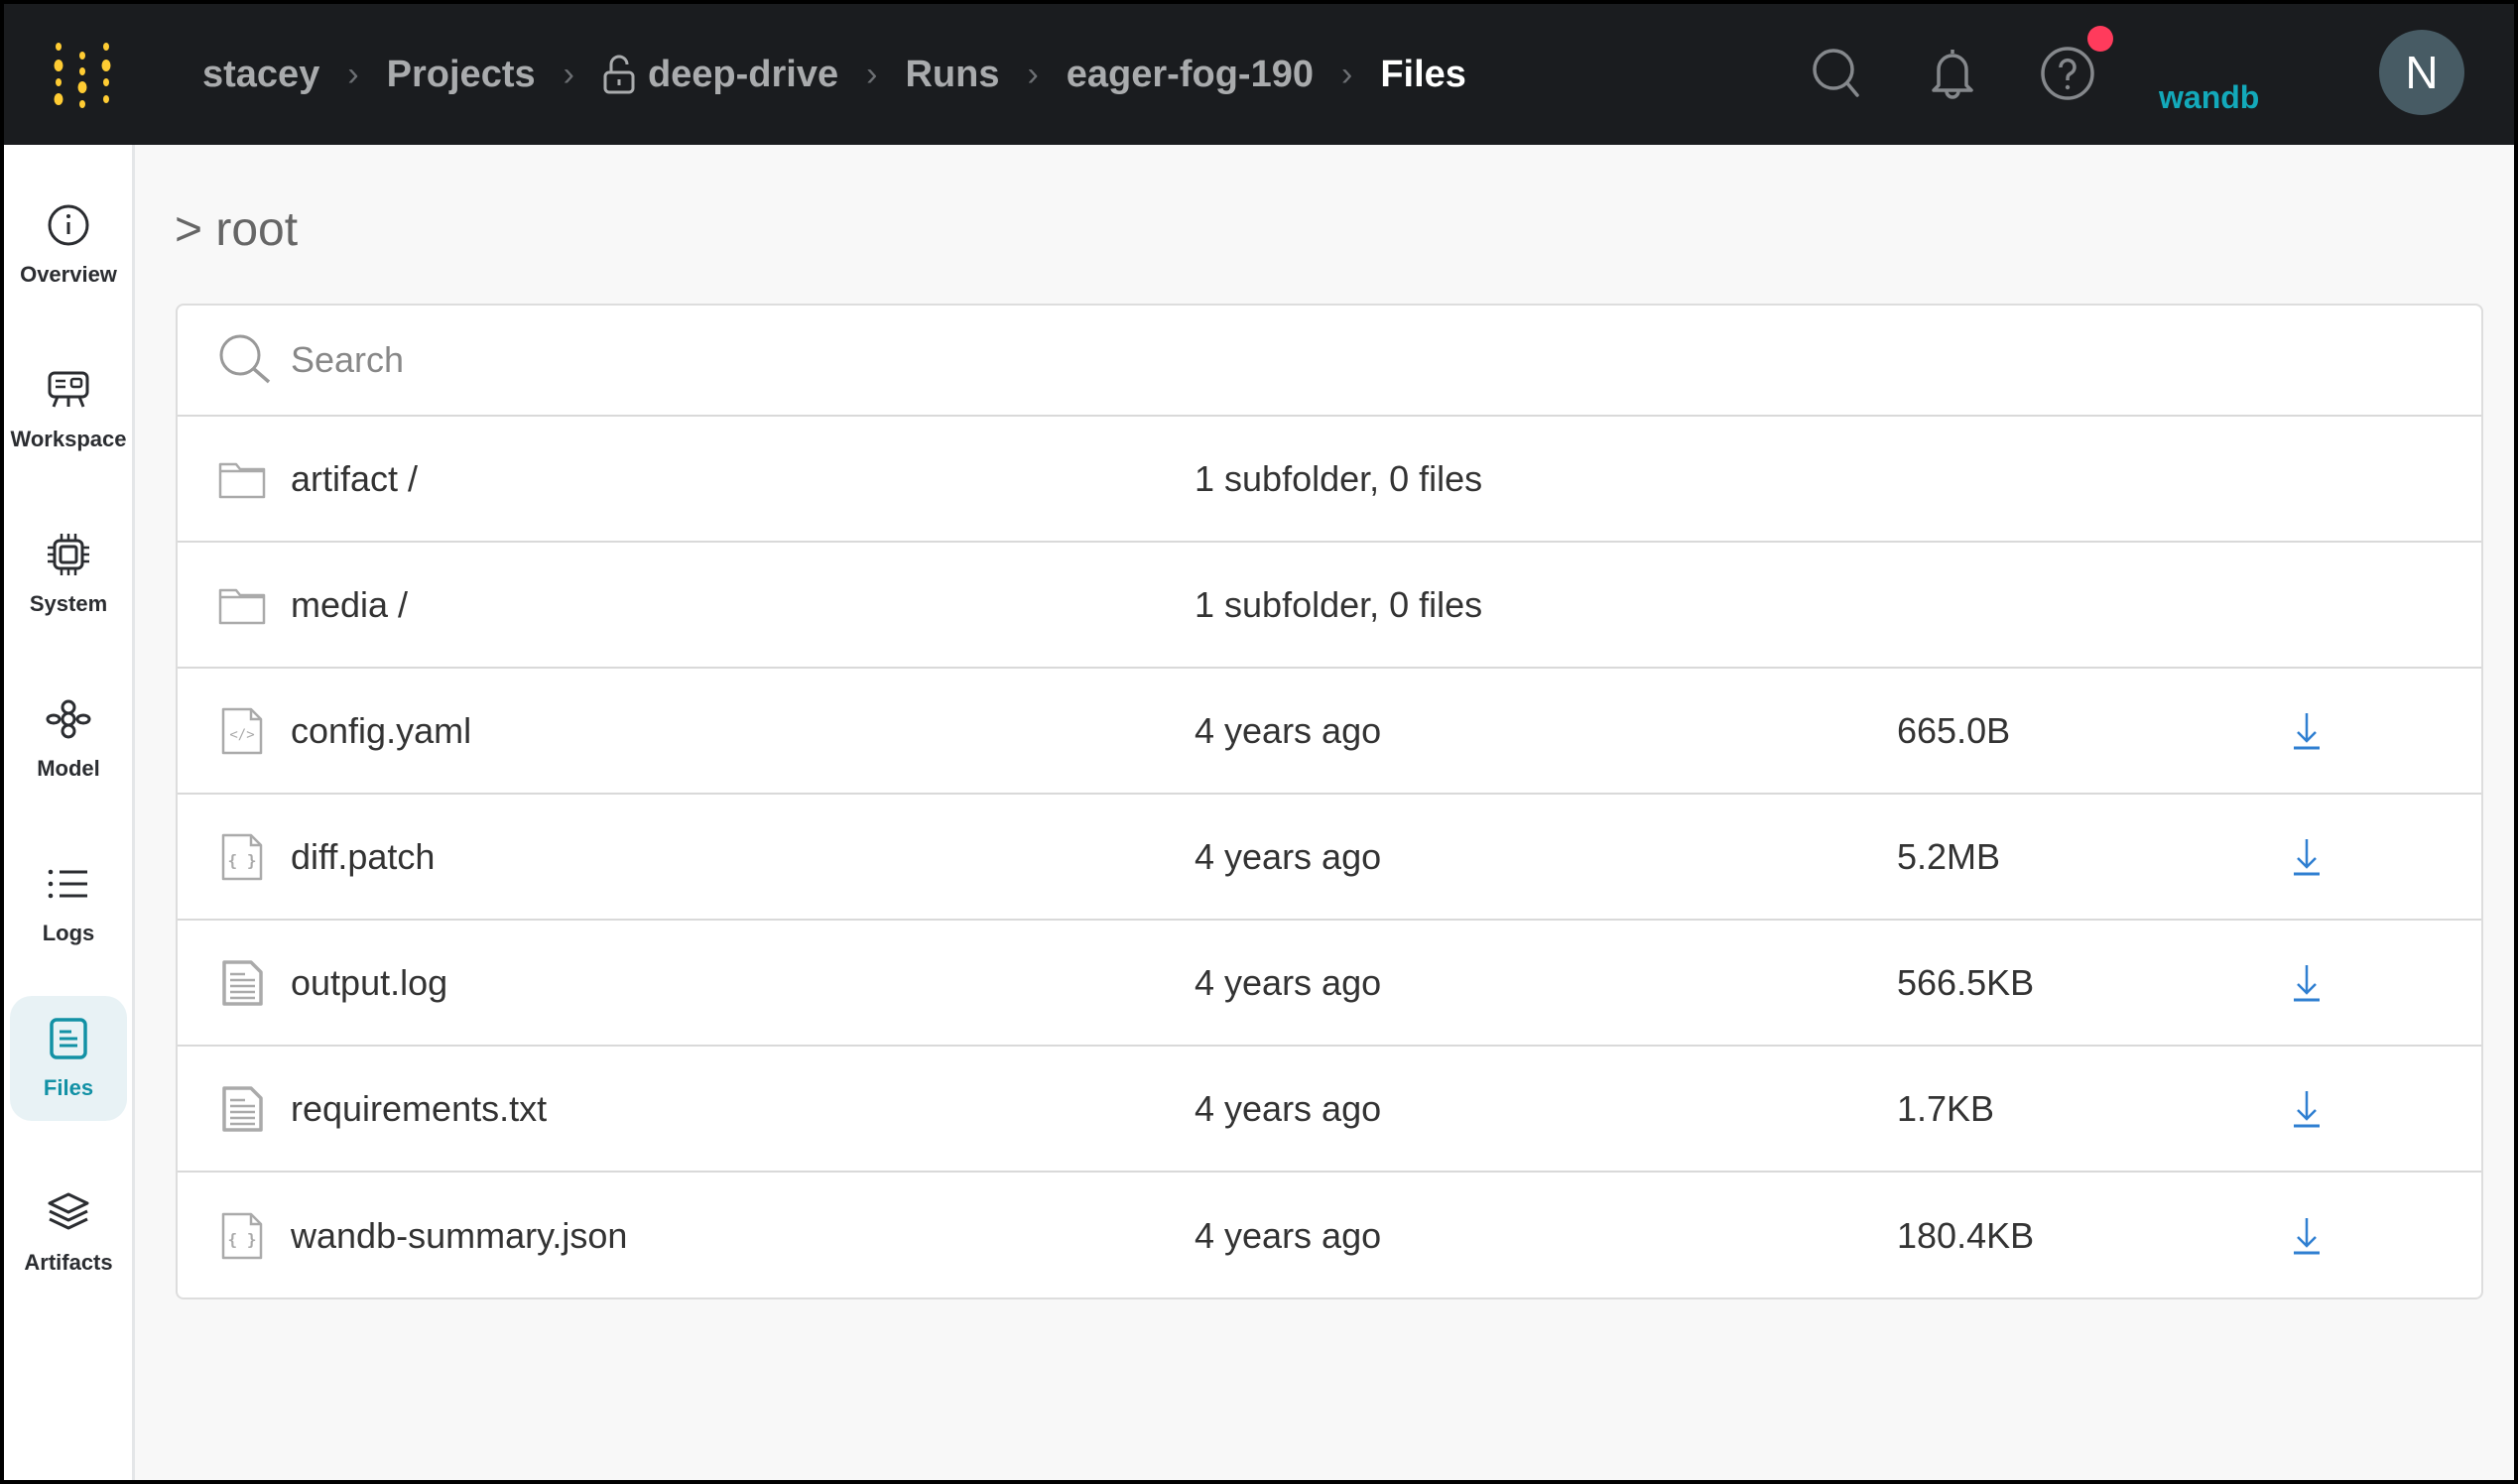 The height and width of the screenshot is (1484, 2518). I want to click on sidebar-item-system: System, so click(69, 574).